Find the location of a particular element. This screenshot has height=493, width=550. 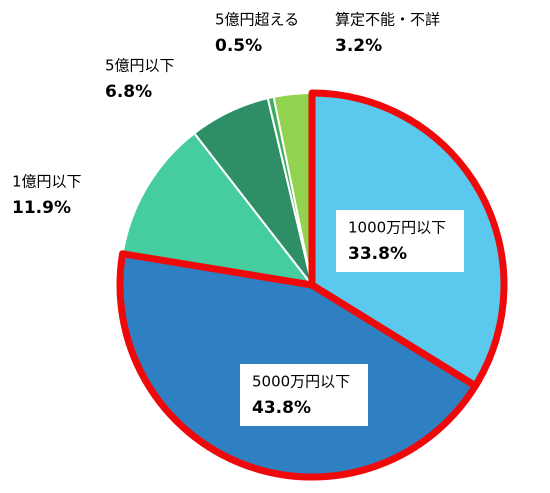

slice-value: 43.8% is located at coordinates (281, 408).